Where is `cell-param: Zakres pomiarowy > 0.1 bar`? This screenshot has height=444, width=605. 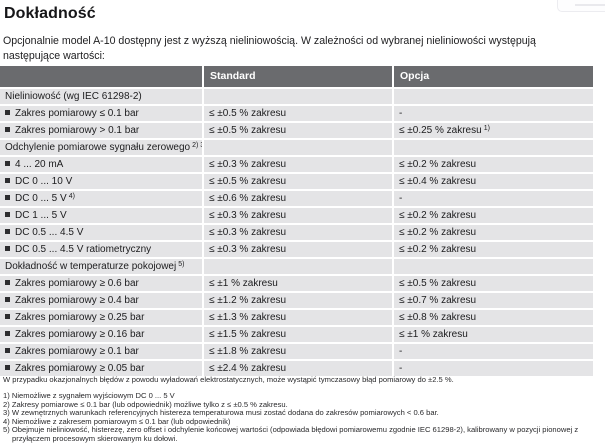 cell-param: Zakres pomiarowy > 0.1 bar is located at coordinates (101, 130).